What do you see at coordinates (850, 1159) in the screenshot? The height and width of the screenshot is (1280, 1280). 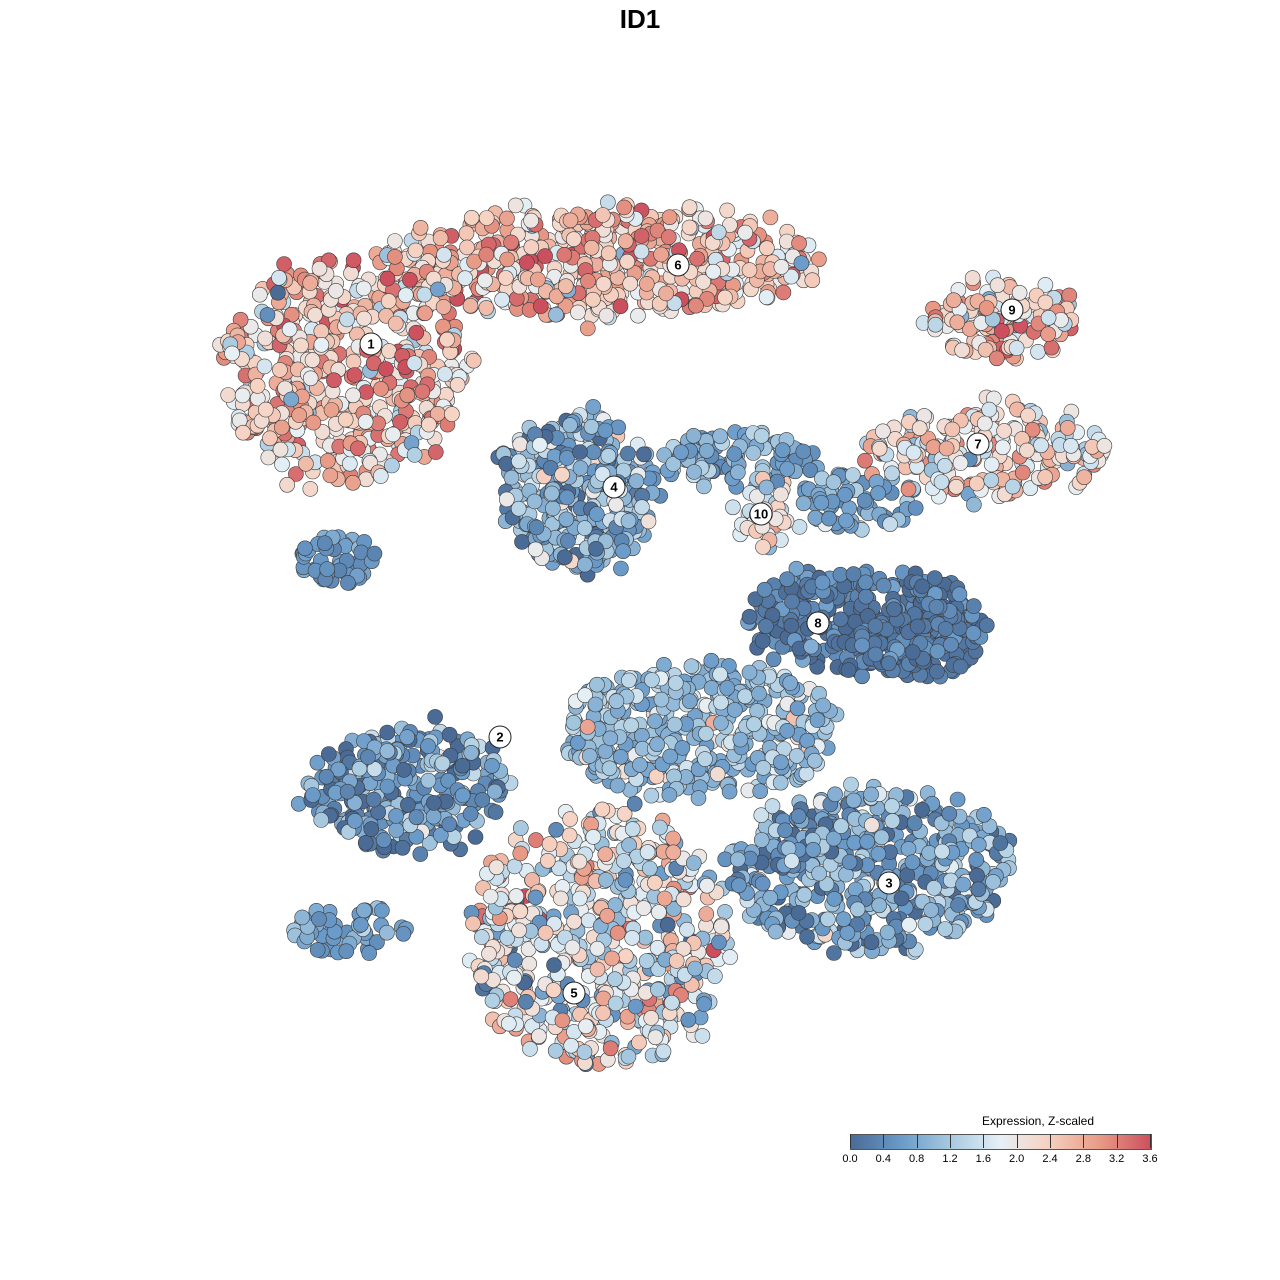 I see `legend-tick-label: 0.0` at bounding box center [850, 1159].